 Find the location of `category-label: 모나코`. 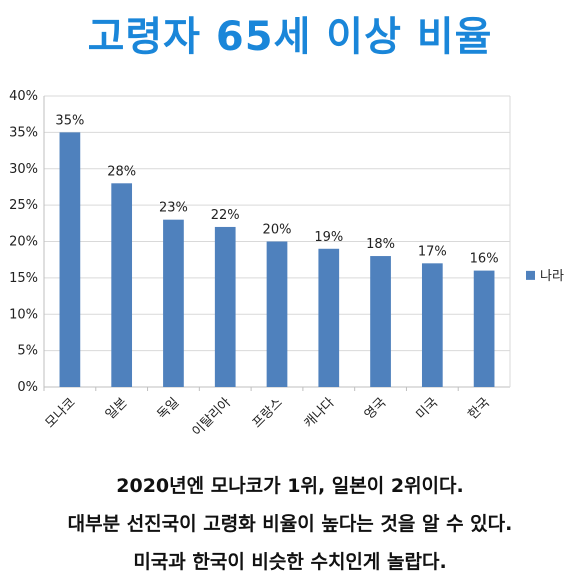

category-label: 모나코 is located at coordinates (61, 413).